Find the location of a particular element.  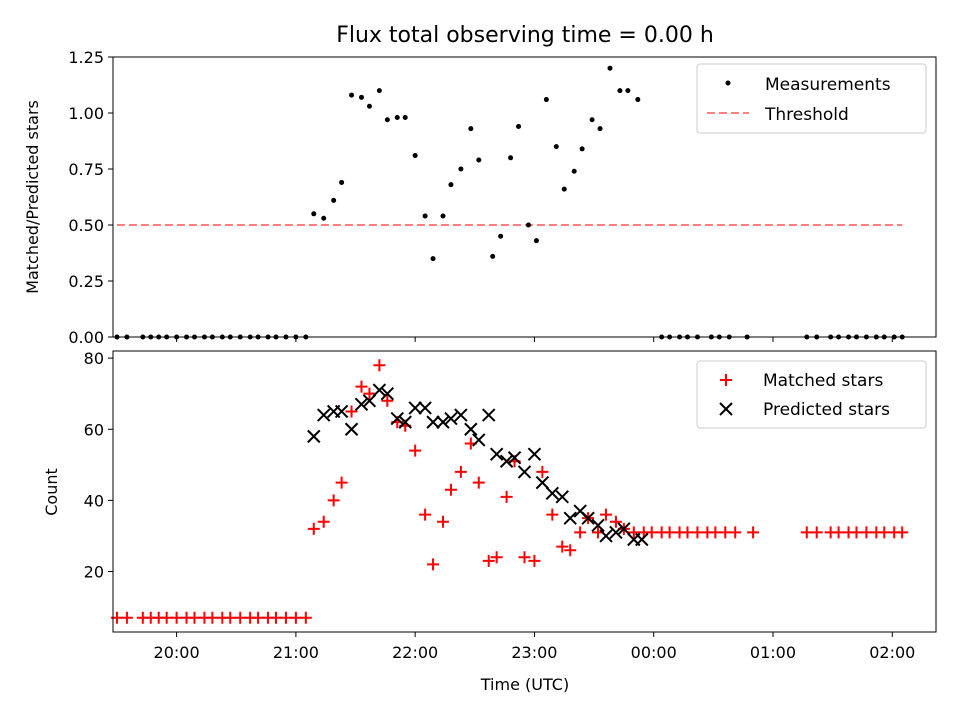

legend-predicted-label: Predicted stars is located at coordinates (826, 410).